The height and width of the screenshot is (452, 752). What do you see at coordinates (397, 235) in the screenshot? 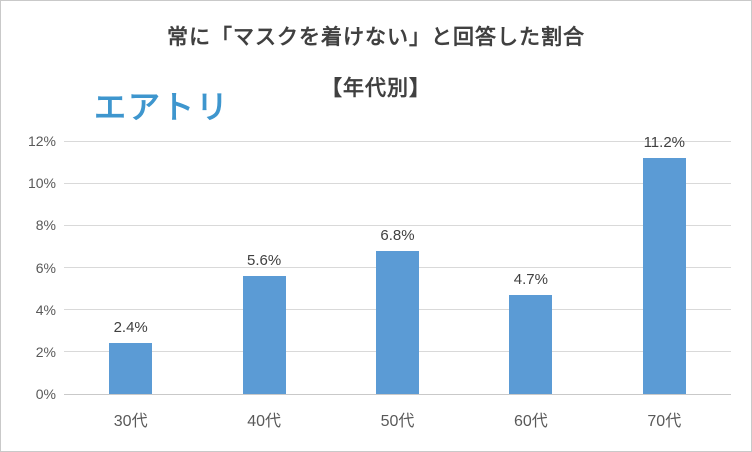
I see `data-label-50代: 6.8%` at bounding box center [397, 235].